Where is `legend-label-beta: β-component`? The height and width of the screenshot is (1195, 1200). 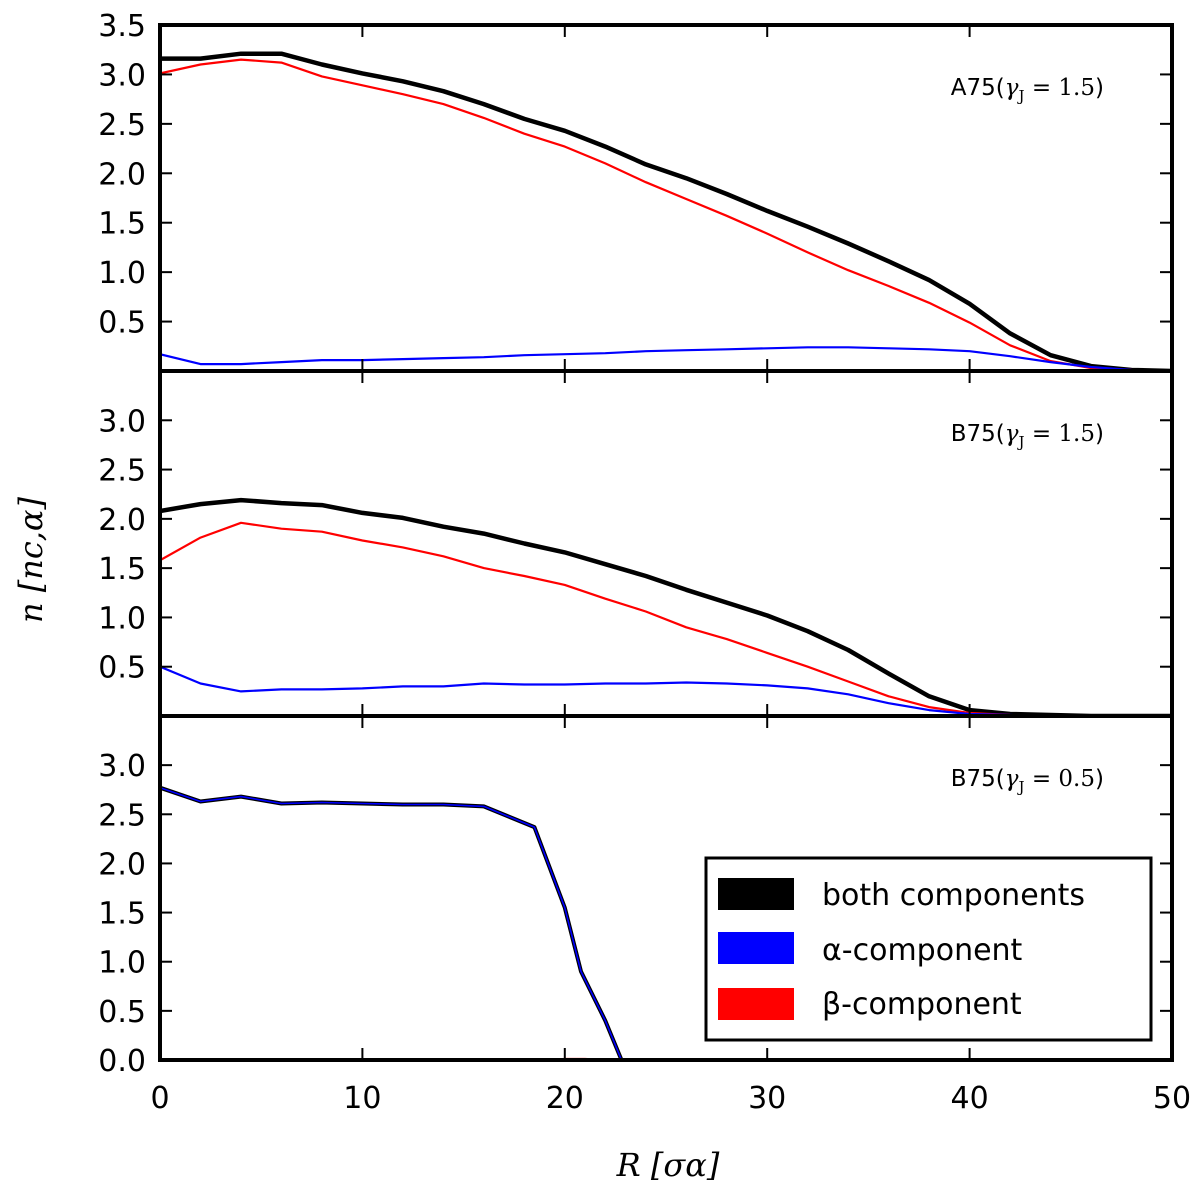
legend-label-beta: β-component is located at coordinates (922, 1004).